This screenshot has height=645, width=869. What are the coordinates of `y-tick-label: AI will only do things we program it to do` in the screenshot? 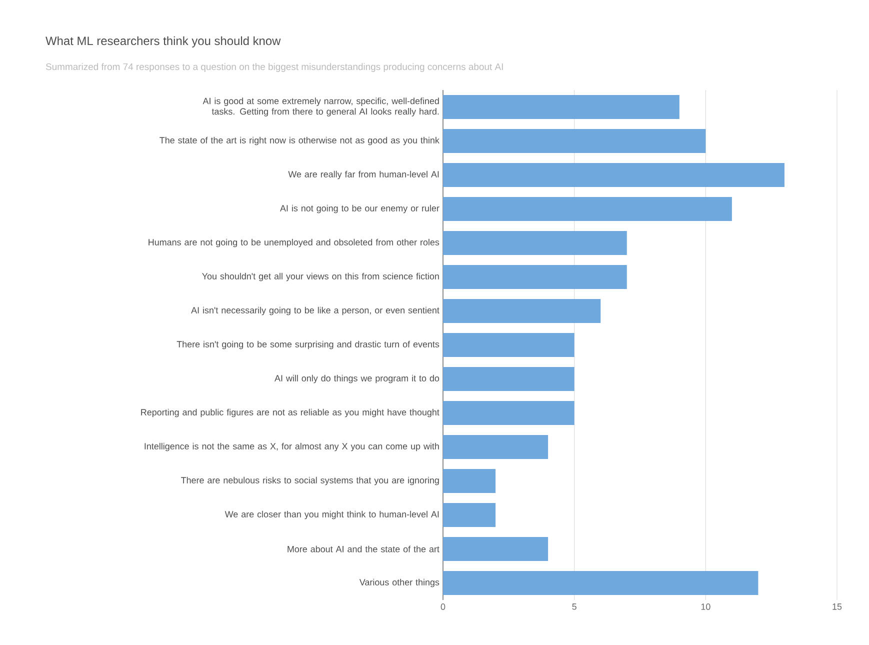 It's located at (357, 379).